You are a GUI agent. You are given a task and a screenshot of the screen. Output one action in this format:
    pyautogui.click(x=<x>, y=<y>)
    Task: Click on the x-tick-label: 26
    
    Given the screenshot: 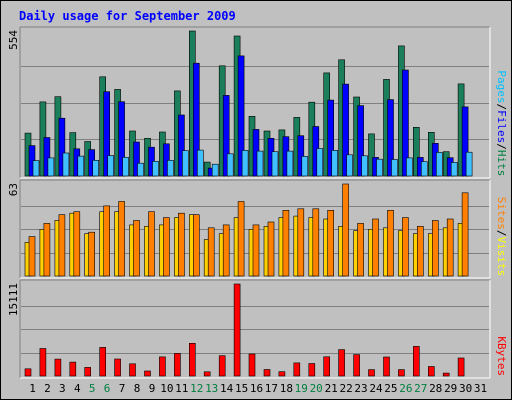 What is the action you would take?
    pyautogui.click(x=405, y=388)
    